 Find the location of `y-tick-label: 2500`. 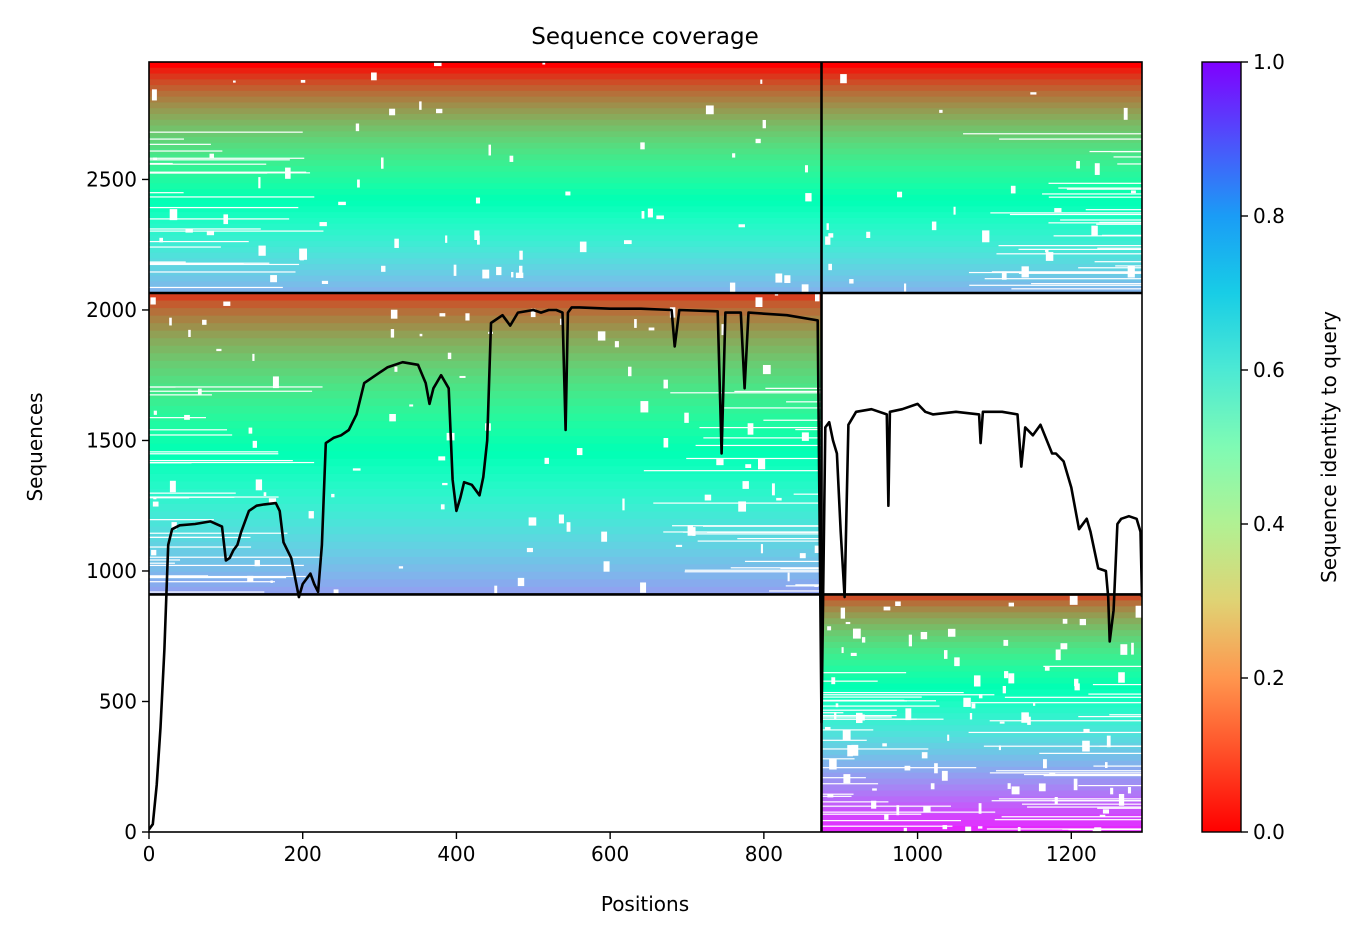

y-tick-label: 2500 is located at coordinates (111, 179).